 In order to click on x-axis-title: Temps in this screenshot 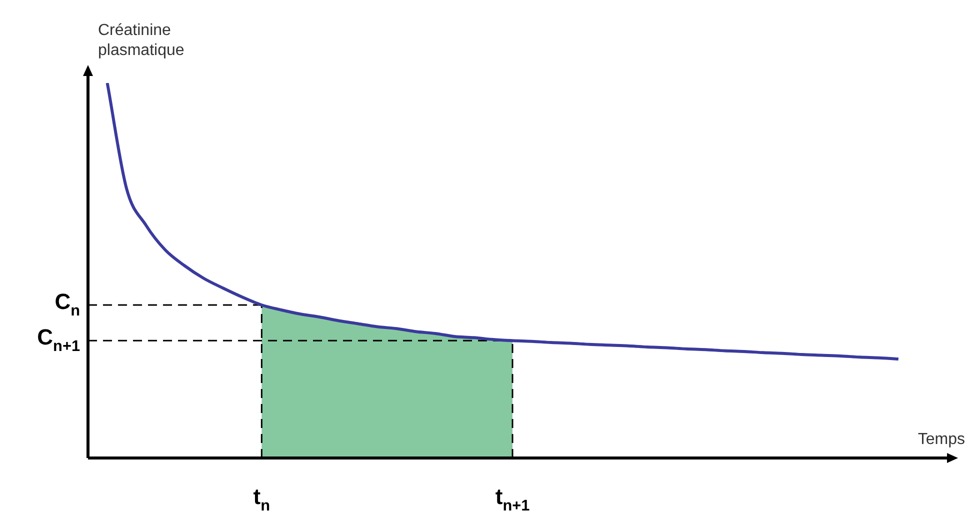, I will do `click(941, 439)`.